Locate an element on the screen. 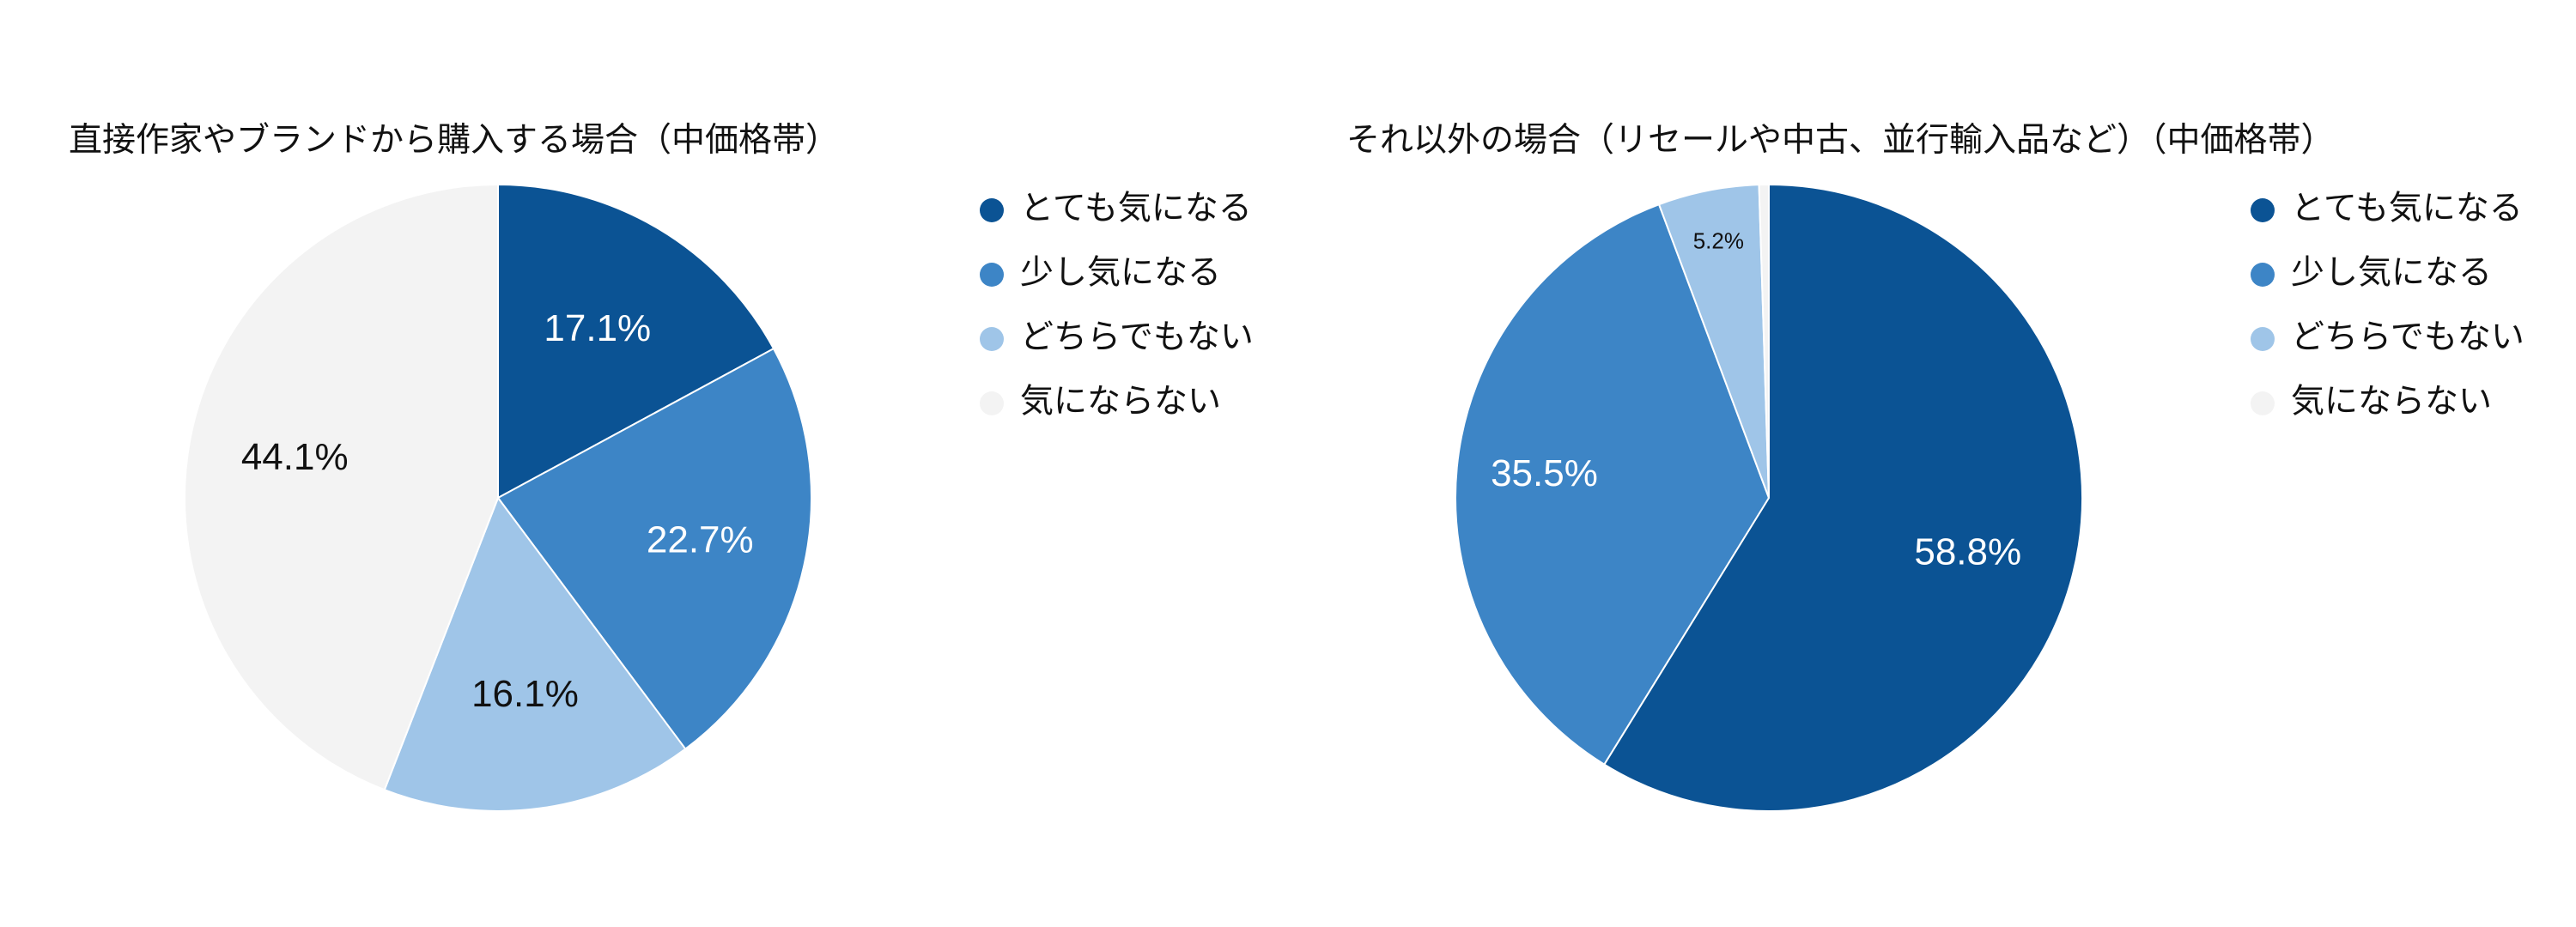 The width and height of the screenshot is (2576, 927). slice-label-2: 22.7% is located at coordinates (700, 539).